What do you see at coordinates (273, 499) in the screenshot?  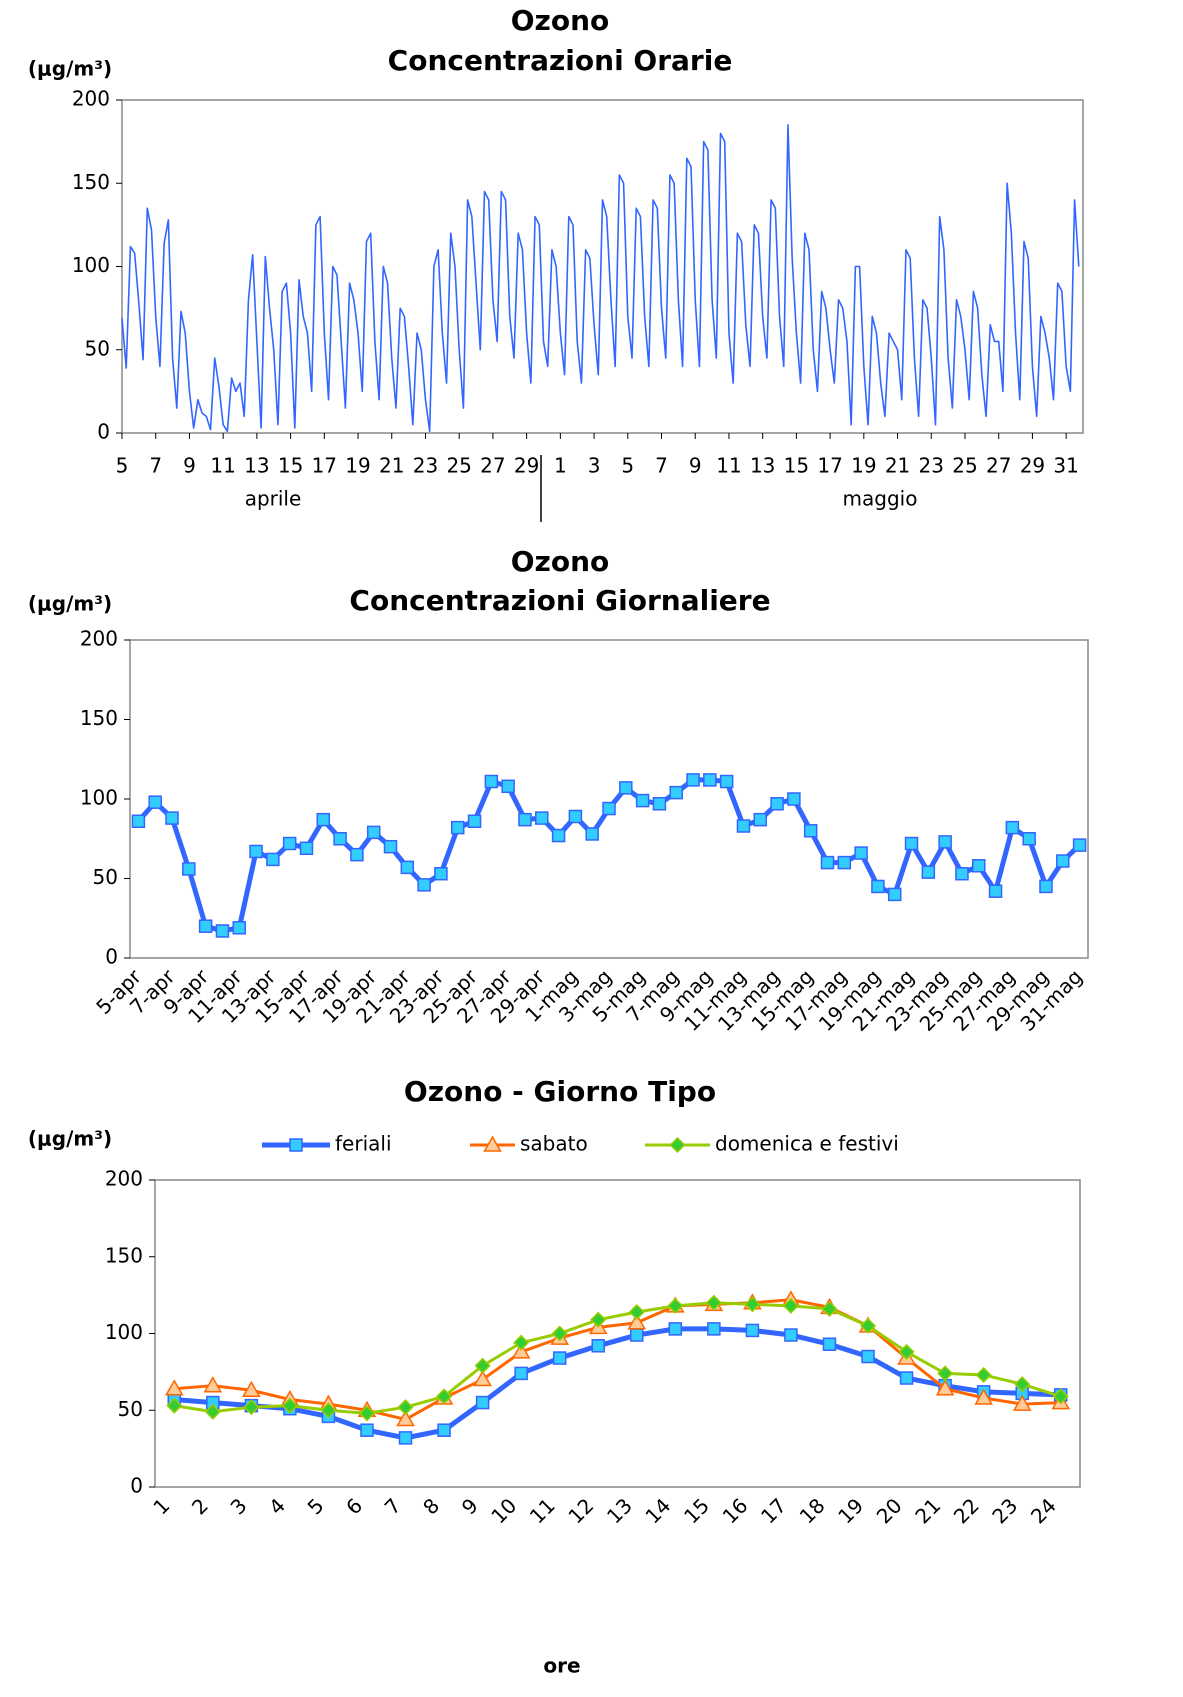 I see `month-label: aprile` at bounding box center [273, 499].